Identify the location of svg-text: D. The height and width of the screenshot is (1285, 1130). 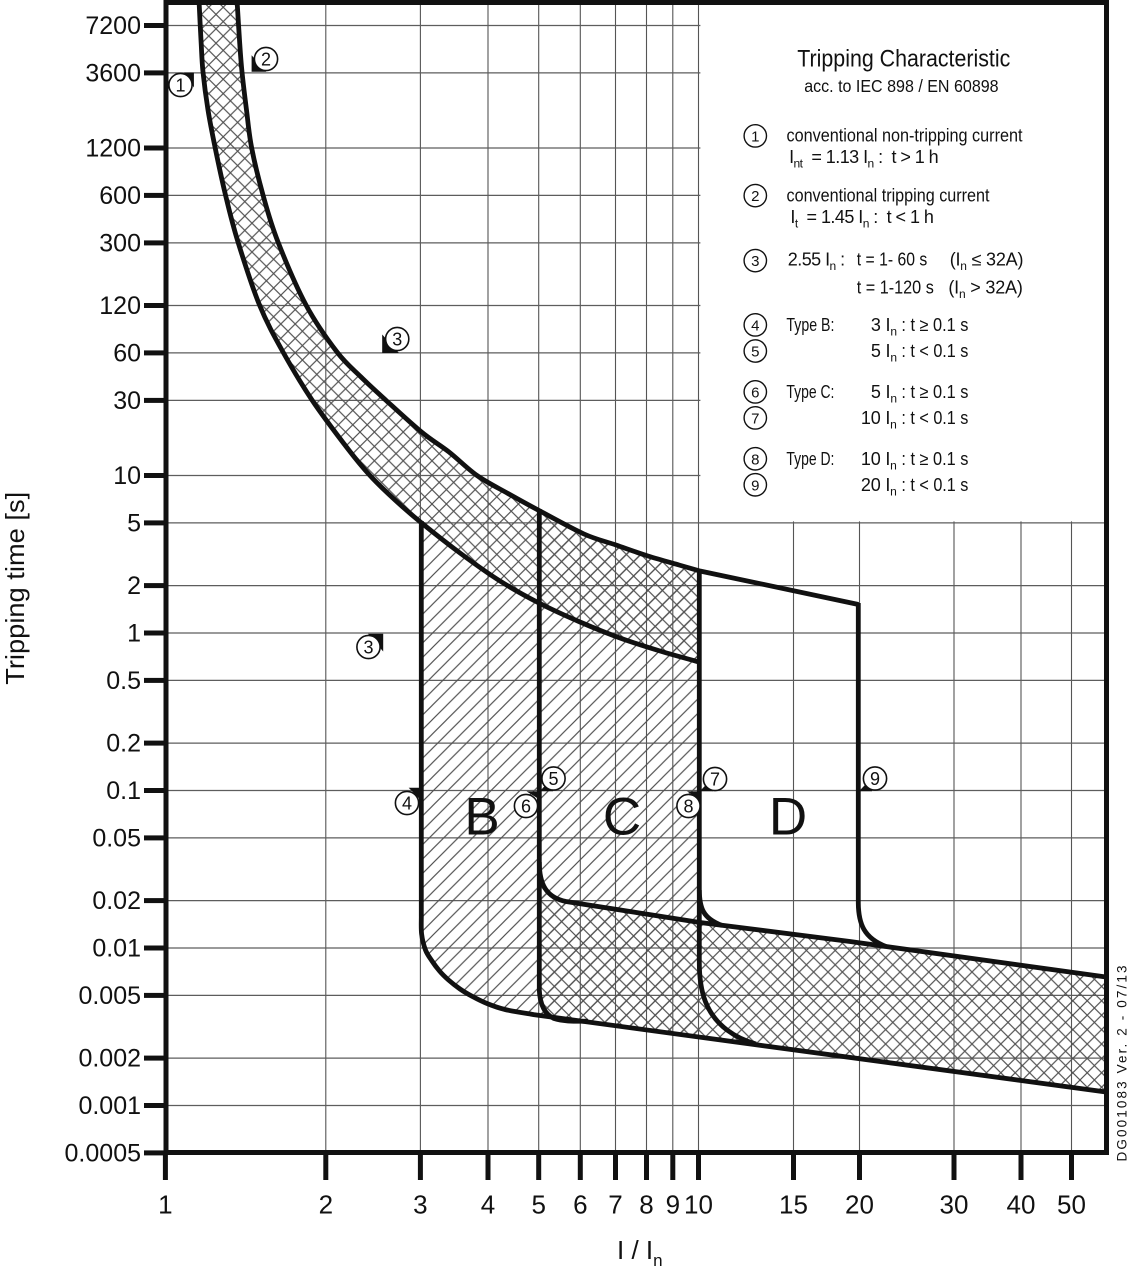
(788, 817).